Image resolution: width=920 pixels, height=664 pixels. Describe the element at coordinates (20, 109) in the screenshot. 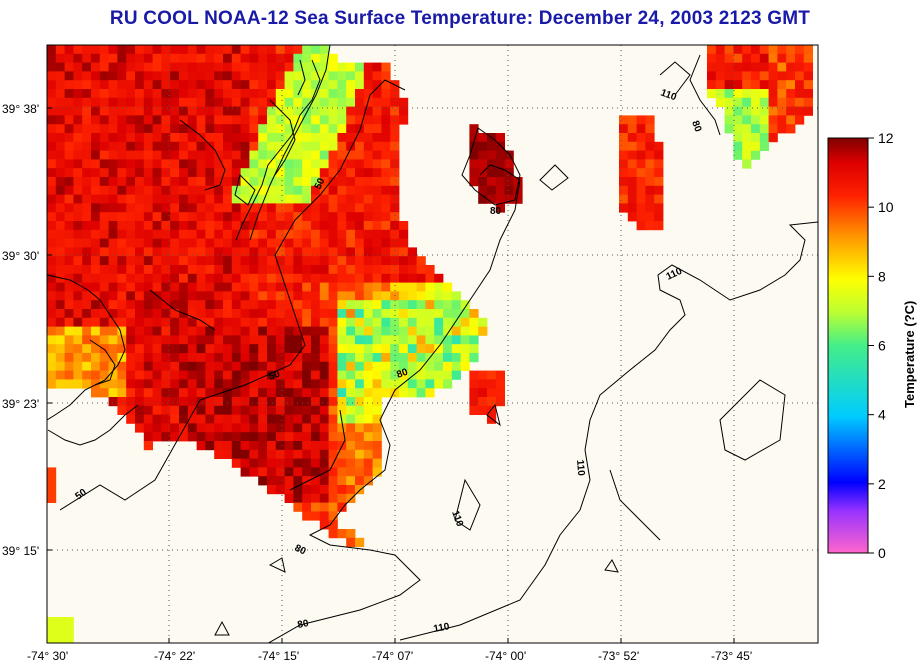

I see `lat-label: 39° 38'` at that location.